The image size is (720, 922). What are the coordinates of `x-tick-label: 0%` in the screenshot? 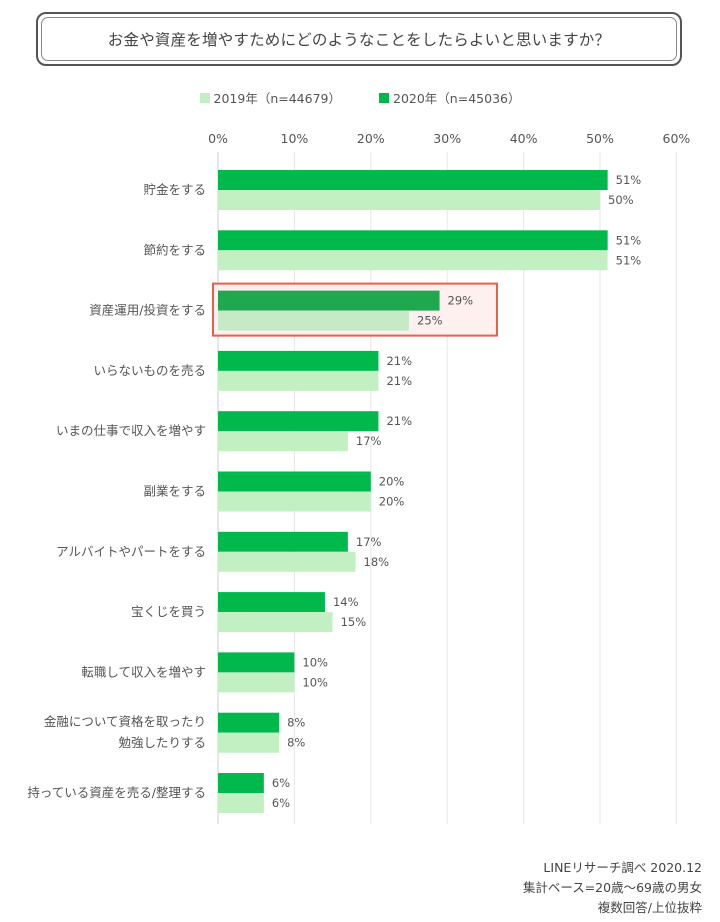 It's located at (218, 138).